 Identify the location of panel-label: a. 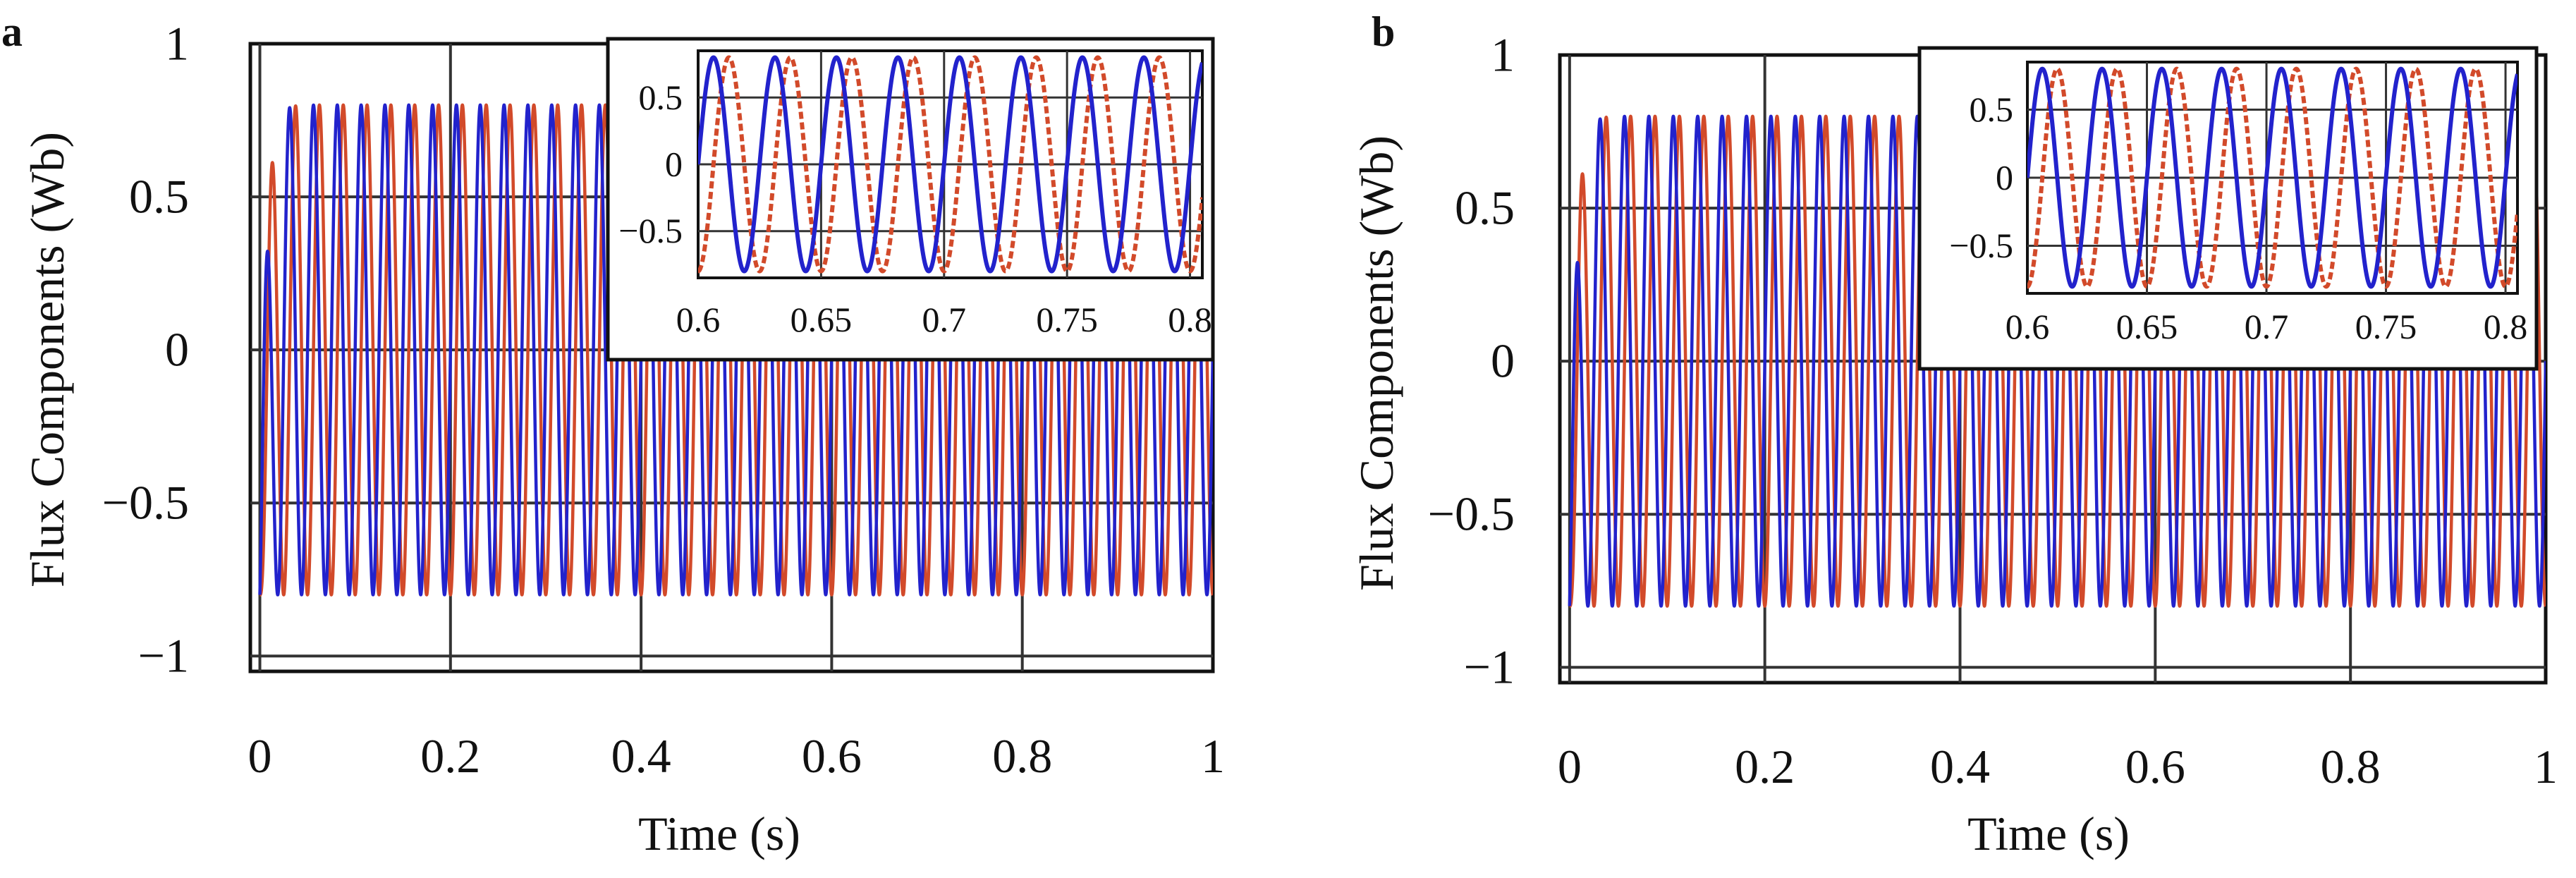
(12, 32).